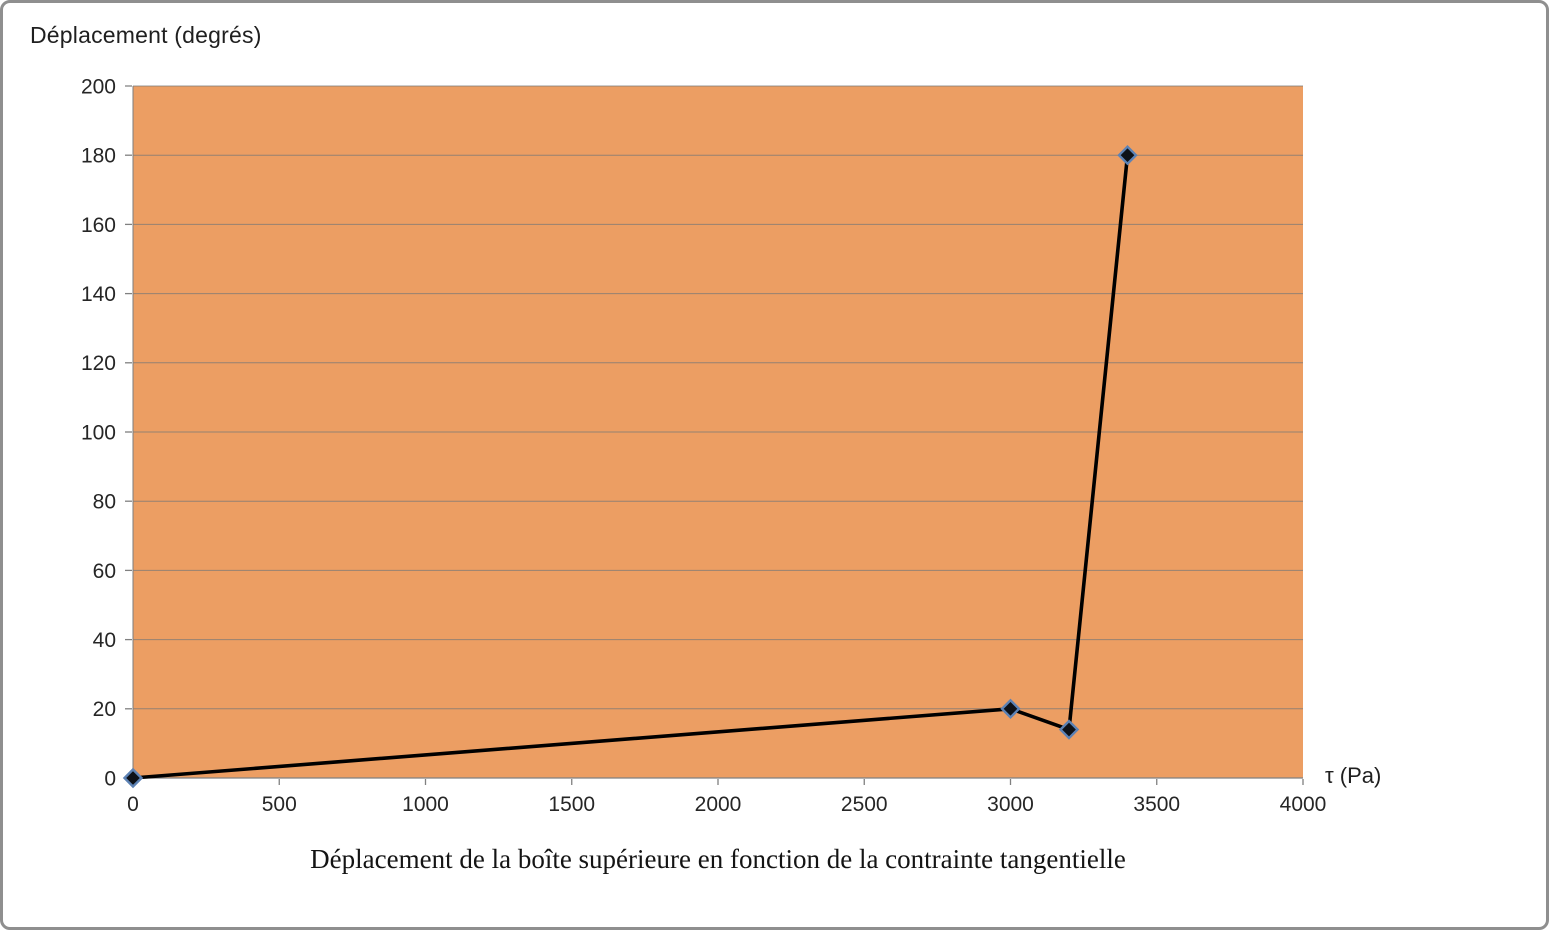 The height and width of the screenshot is (930, 1549). I want to click on y-tick-label-200: 200, so click(98, 86).